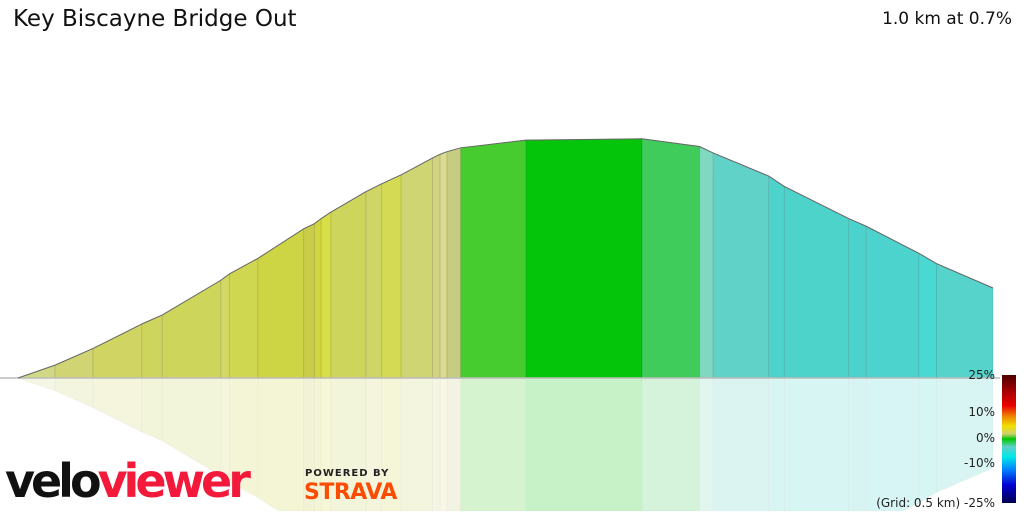  Describe the element at coordinates (981, 375) in the screenshot. I see `legend-tick: 25%` at that location.